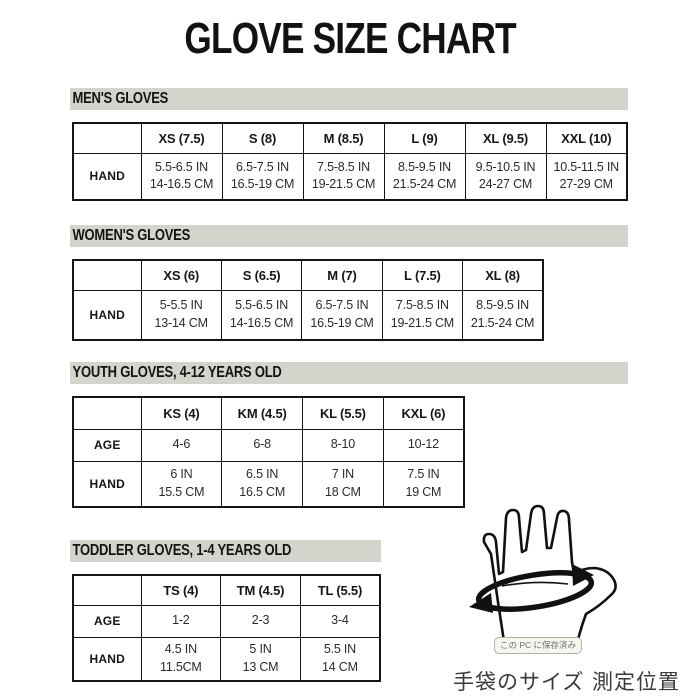 This screenshot has height=700, width=700. I want to click on section-heading-label: TODDLER GLOVES, 1-4 YEARS OLD, so click(182, 550).